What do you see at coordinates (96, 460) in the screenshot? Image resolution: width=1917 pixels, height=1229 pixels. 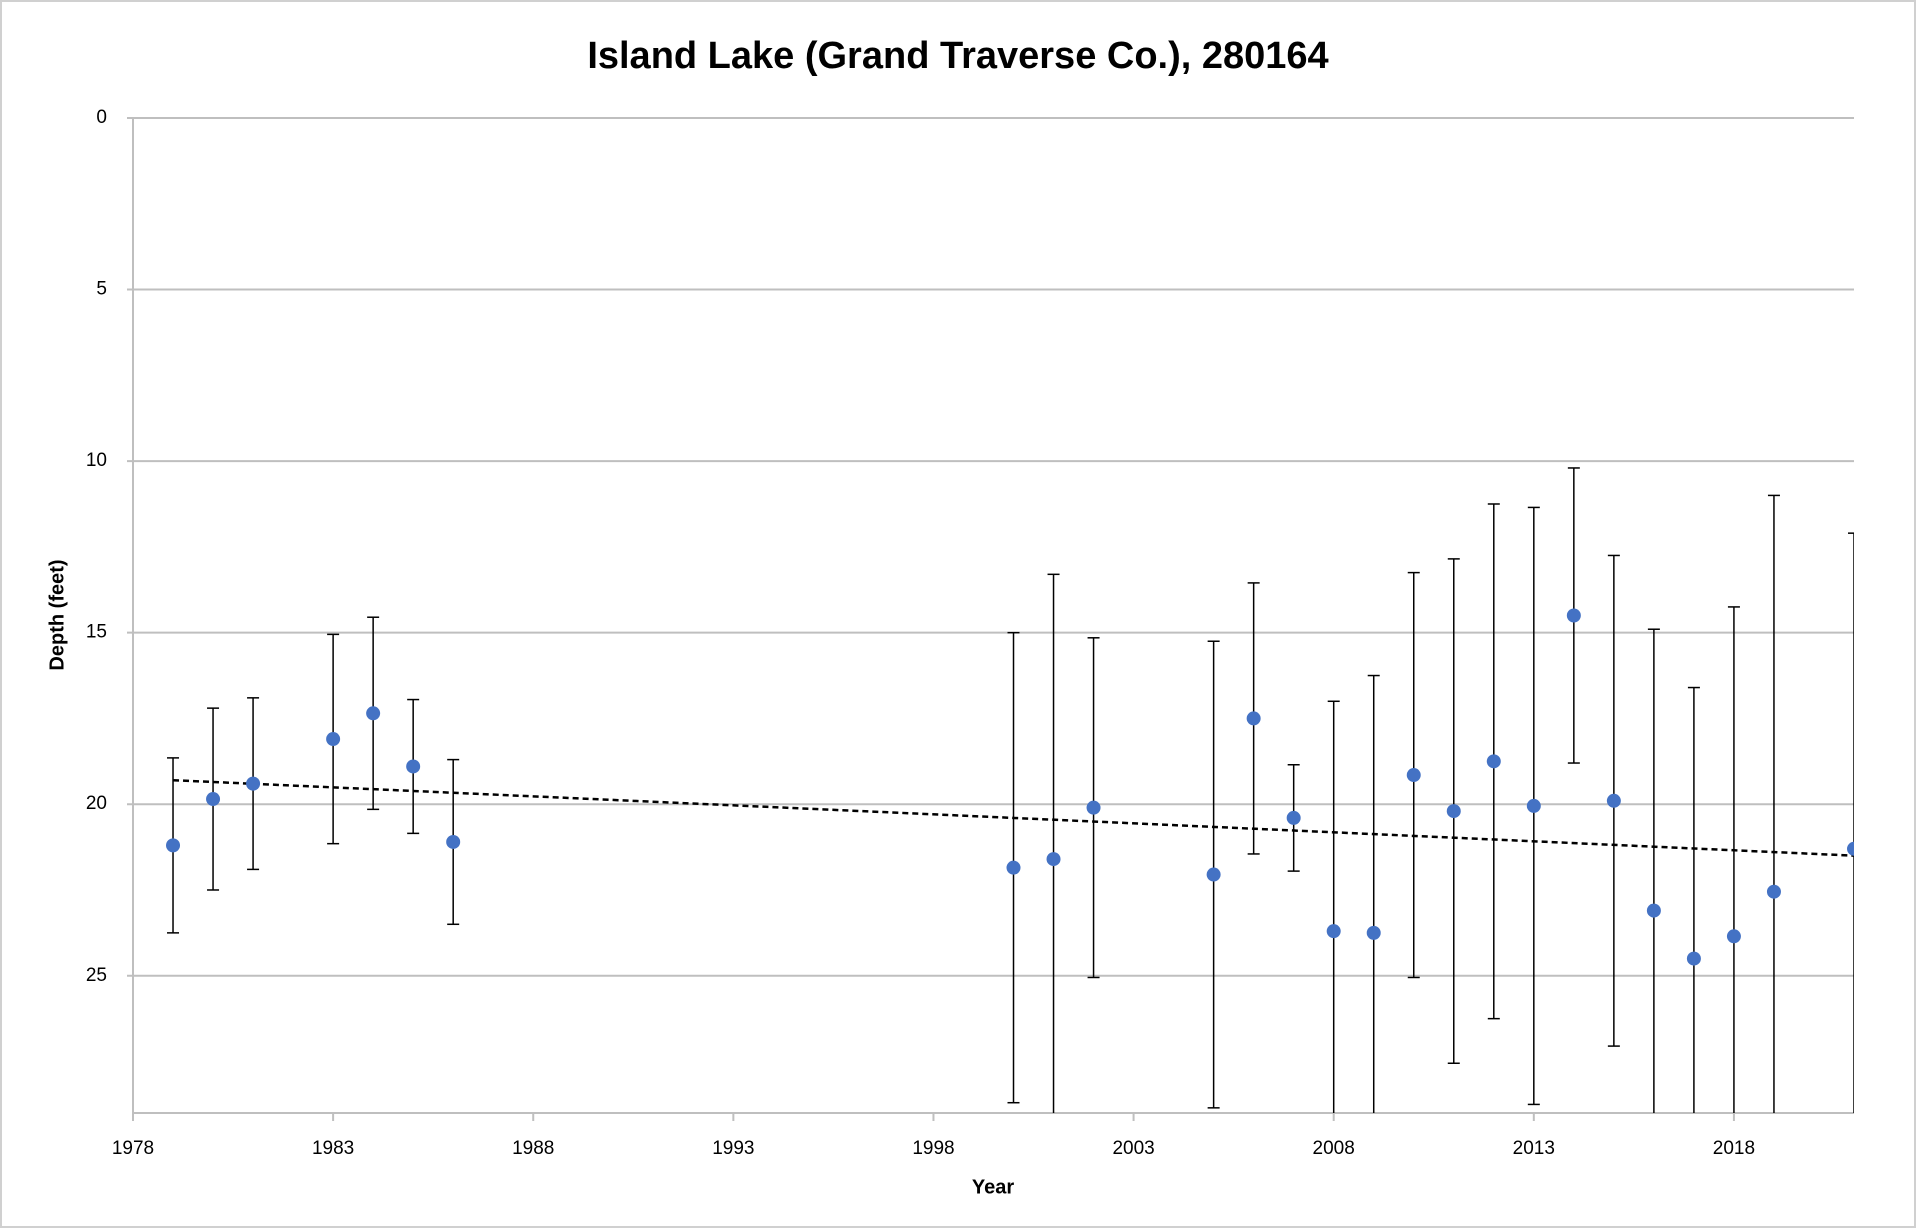 I see `y-tick-label: 10` at bounding box center [96, 460].